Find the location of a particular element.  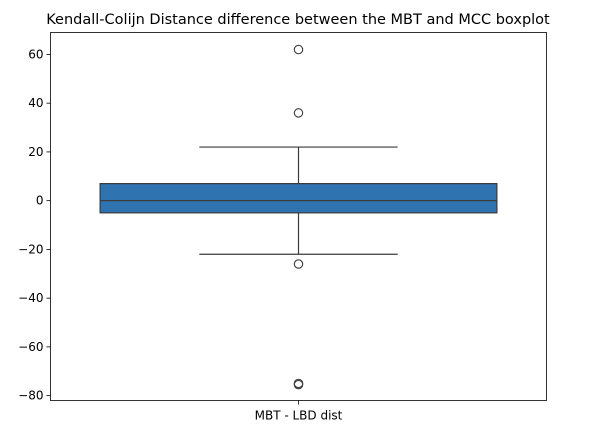

y-tick-label: −80 is located at coordinates (30, 396).